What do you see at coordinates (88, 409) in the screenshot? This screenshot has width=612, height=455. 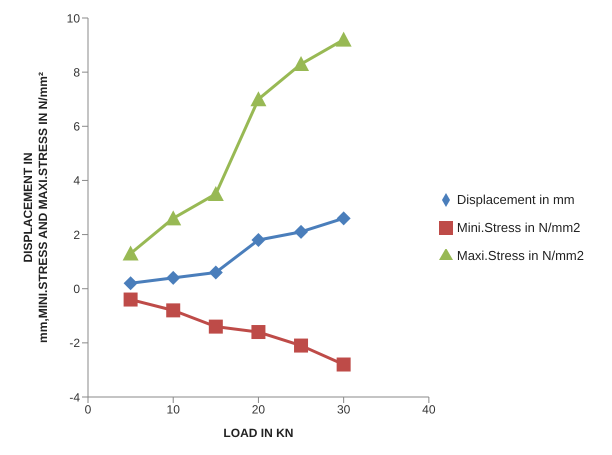 I see `x-tick-label: 0` at bounding box center [88, 409].